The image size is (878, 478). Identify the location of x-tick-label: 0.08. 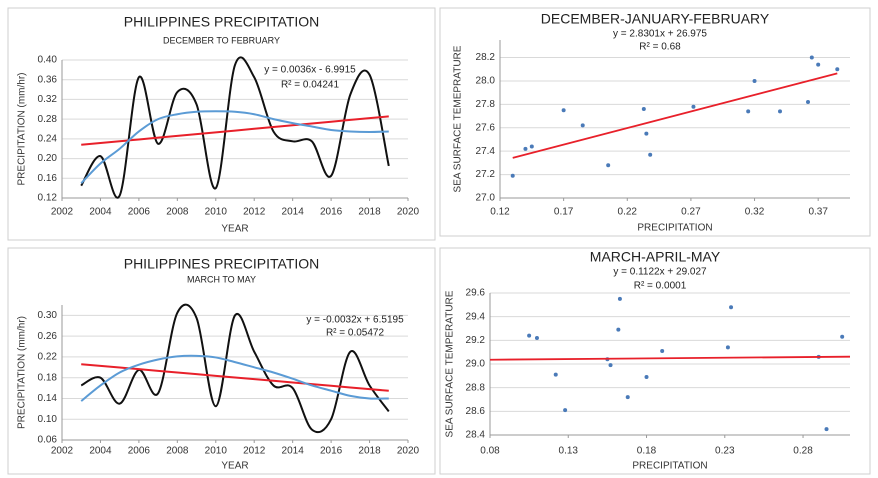
(490, 451).